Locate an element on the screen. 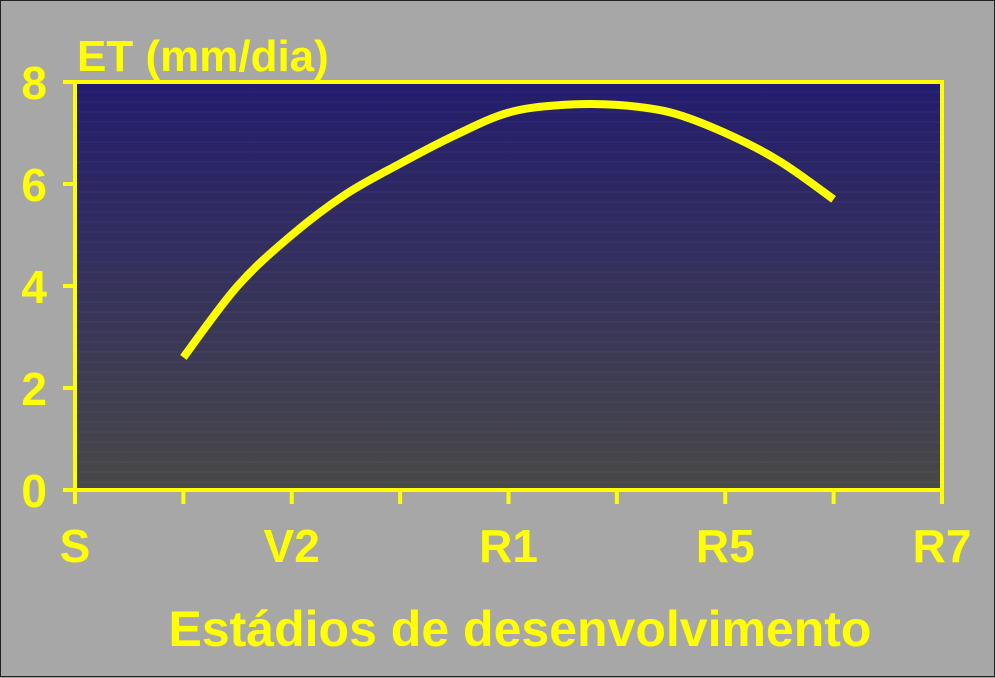  x-tick-label: R5 is located at coordinates (725, 546).